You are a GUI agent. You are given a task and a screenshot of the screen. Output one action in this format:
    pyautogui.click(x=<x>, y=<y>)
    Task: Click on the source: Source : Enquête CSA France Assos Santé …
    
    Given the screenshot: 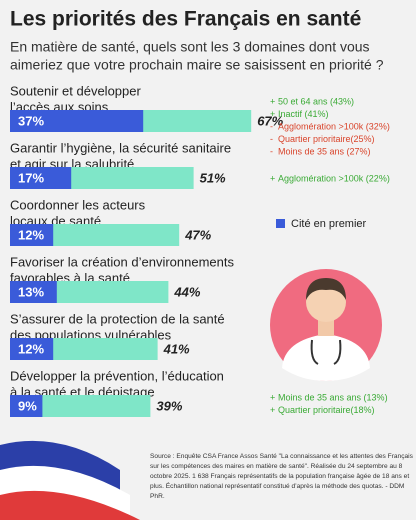 What is the action you would take?
    pyautogui.click(x=282, y=456)
    